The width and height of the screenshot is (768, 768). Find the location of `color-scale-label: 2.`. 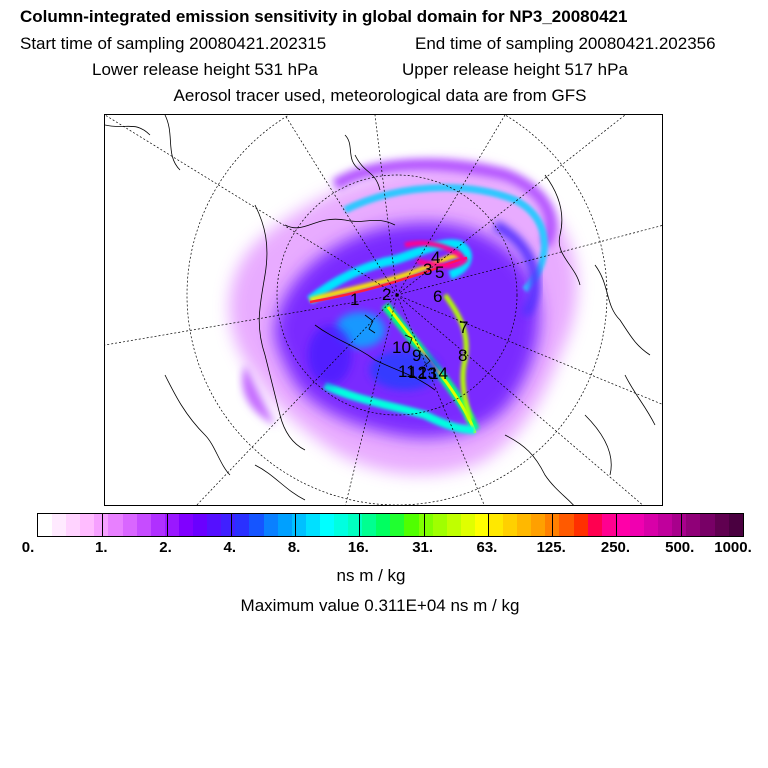

color-scale-label: 2. is located at coordinates (165, 547).